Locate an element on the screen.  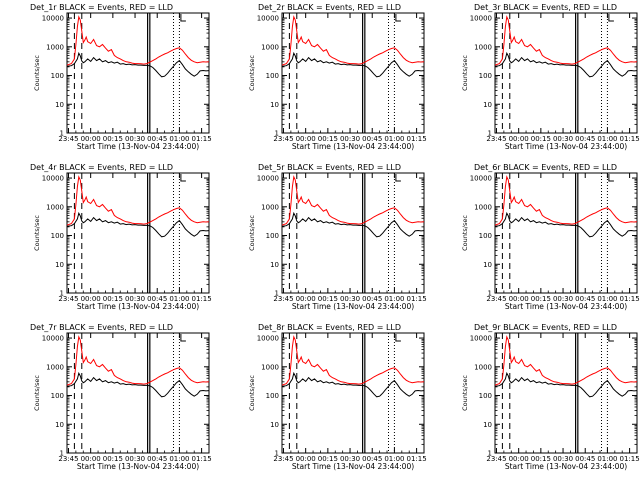
x-tick-label: 01:15 is located at coordinates (417, 139).